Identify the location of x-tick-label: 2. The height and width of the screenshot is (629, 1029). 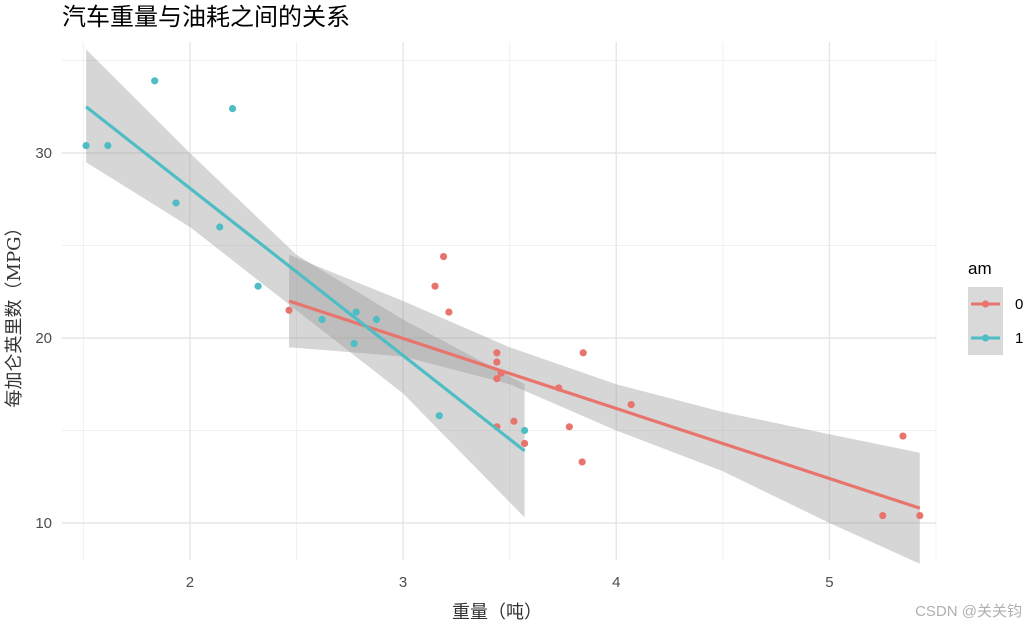
(190, 582).